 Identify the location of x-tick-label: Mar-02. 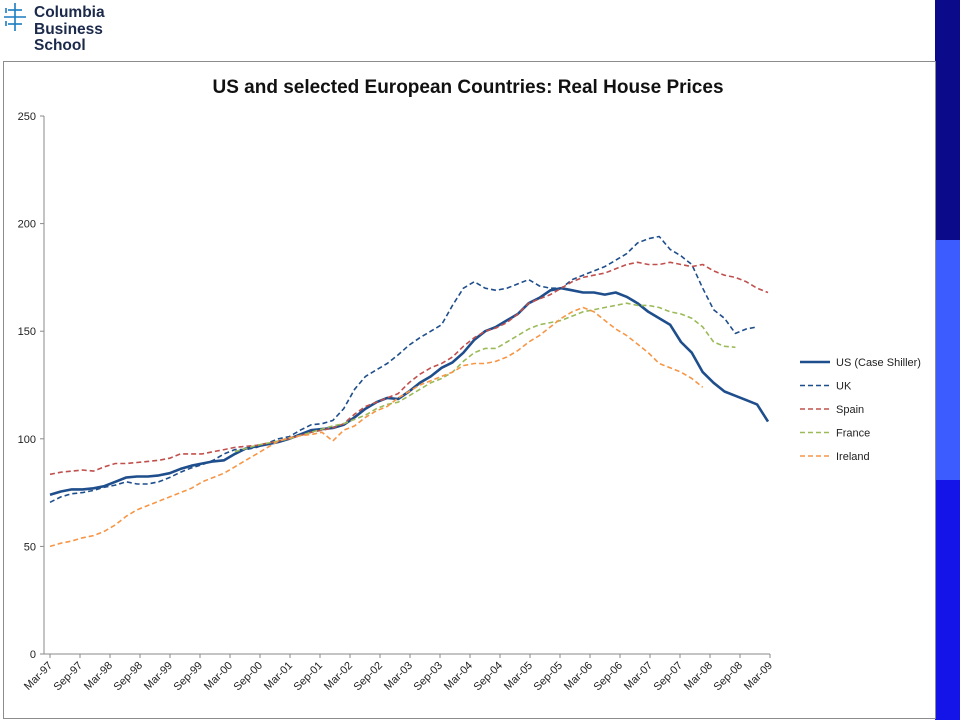
(338, 676).